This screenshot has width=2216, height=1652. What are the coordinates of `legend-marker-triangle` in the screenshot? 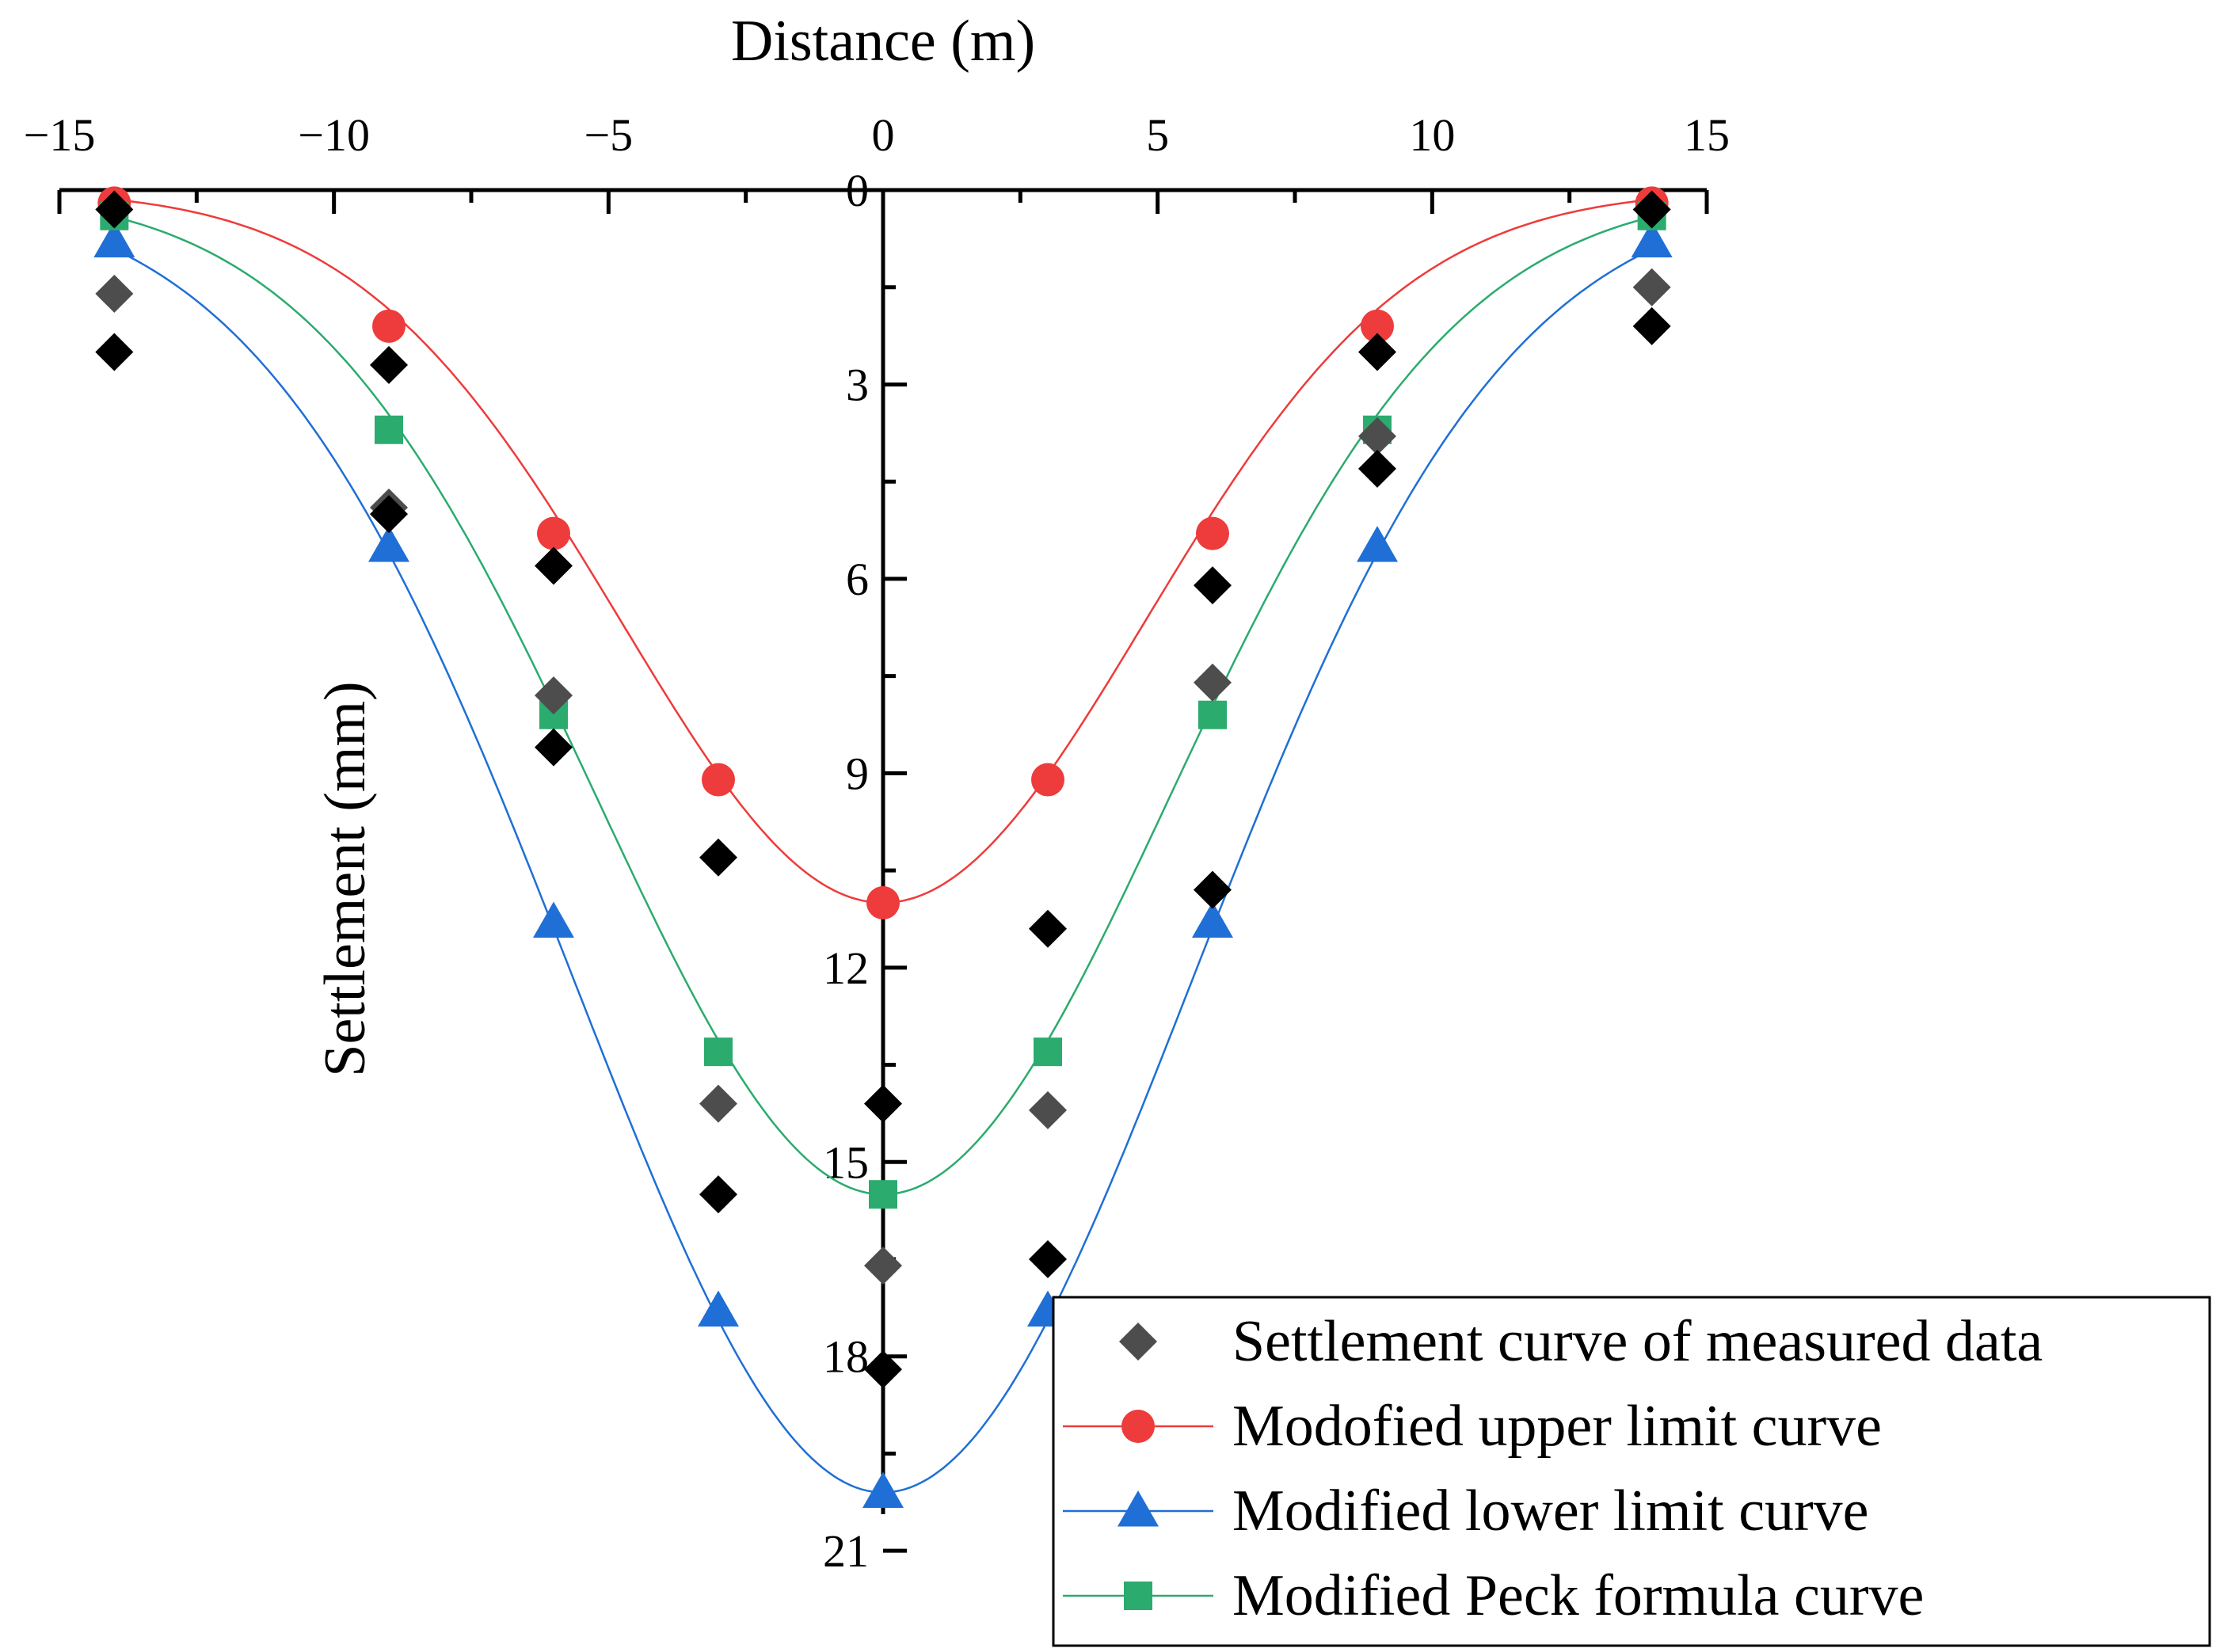 It's located at (1138, 1508).